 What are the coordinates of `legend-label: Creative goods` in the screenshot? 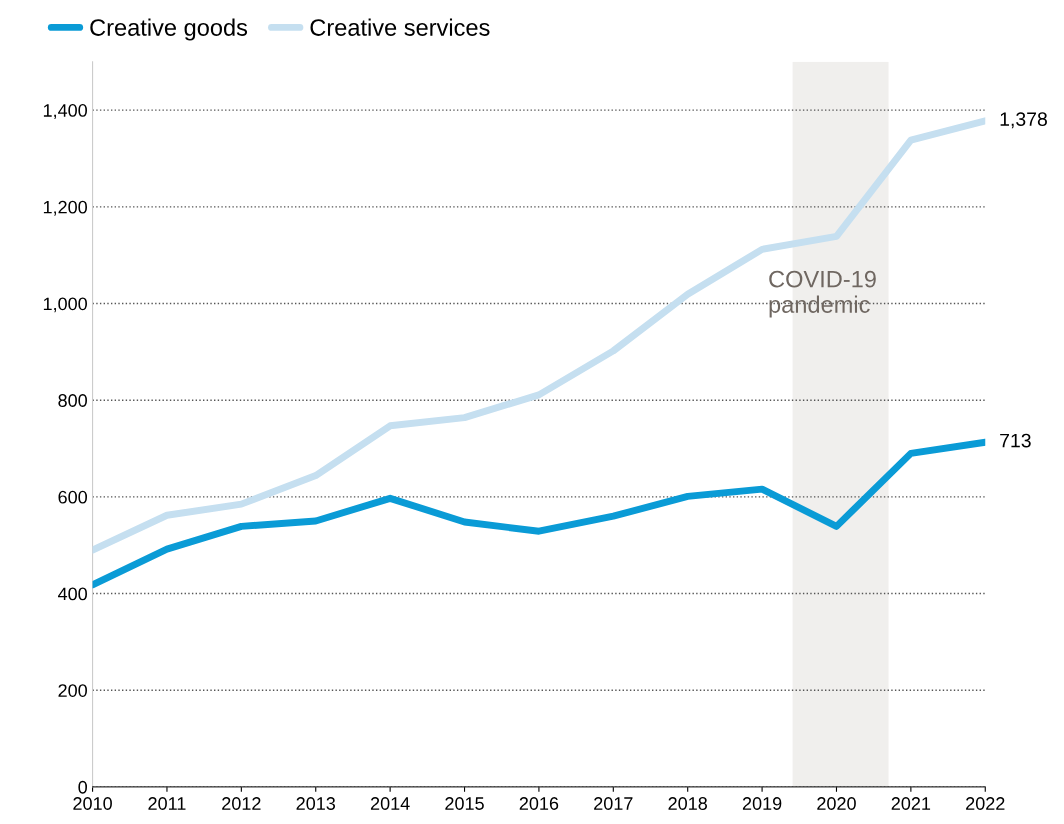 It's located at (169, 29).